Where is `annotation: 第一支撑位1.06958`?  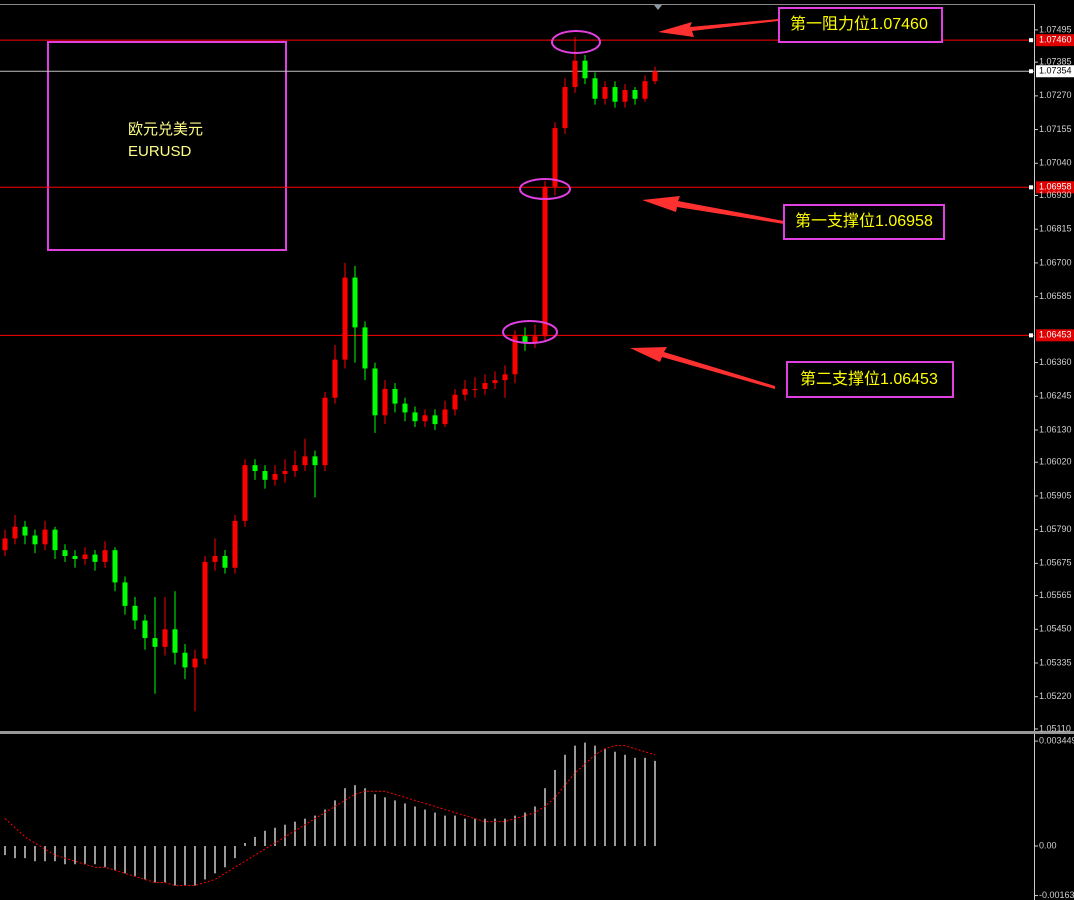 annotation: 第一支撑位1.06958 is located at coordinates (864, 221).